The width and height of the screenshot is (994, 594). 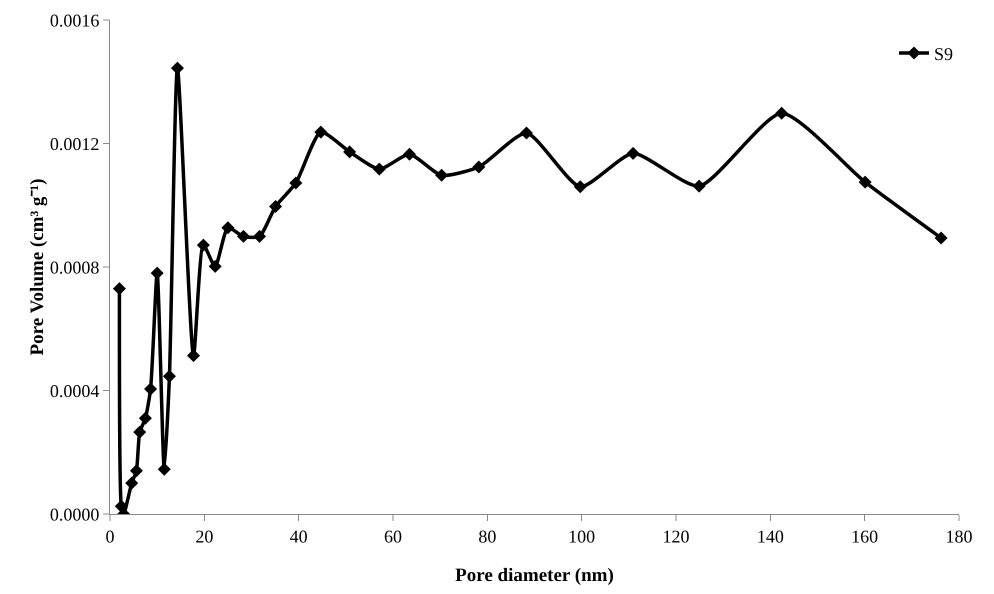 What do you see at coordinates (110, 536) in the screenshot?
I see `x-tick-label: 0` at bounding box center [110, 536].